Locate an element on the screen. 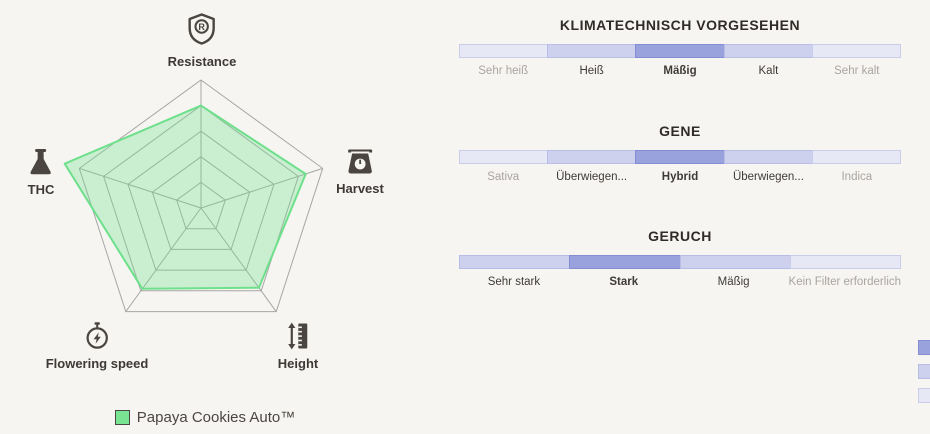 The image size is (930, 434). legend-row-niedrig: NIEDRIG is located at coordinates (924, 395).